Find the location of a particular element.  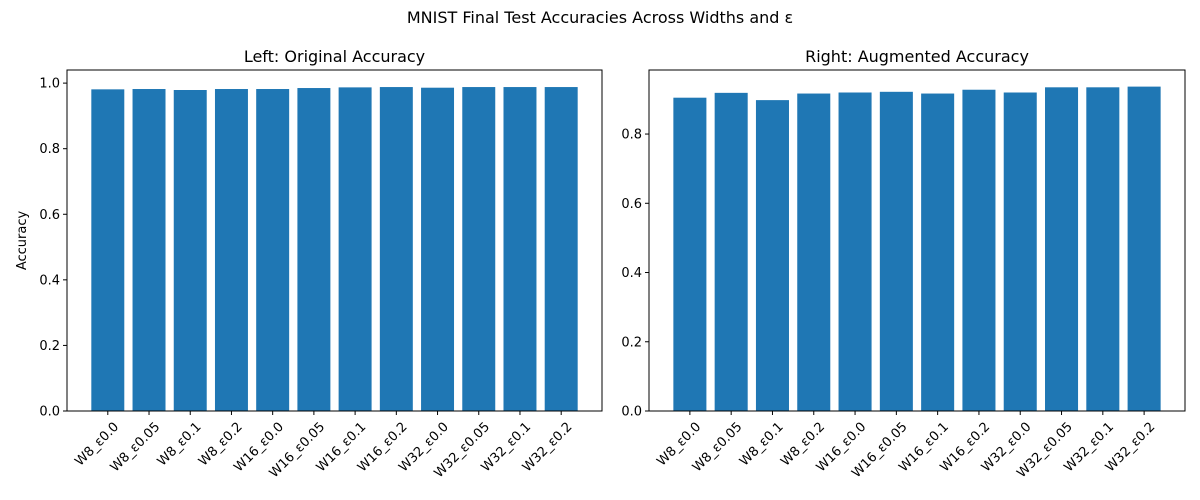

y-tick-label-2-5: 0.8 is located at coordinates (631, 135).